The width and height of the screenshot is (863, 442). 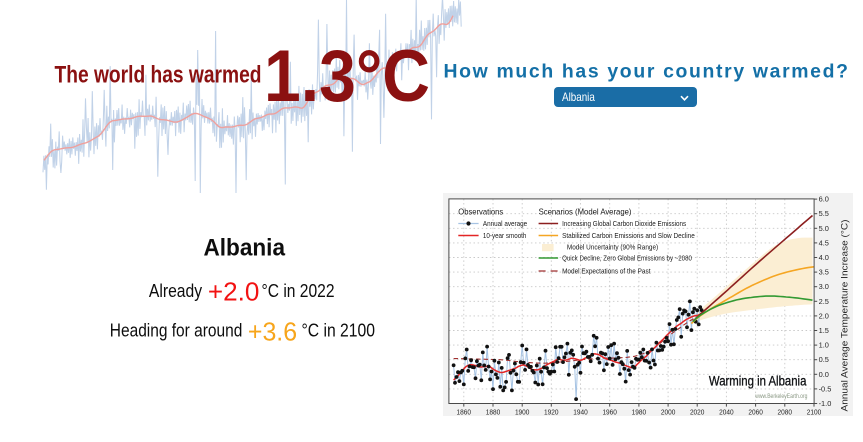 I want to click on svg-text: -0.5, so click(x=825, y=388).